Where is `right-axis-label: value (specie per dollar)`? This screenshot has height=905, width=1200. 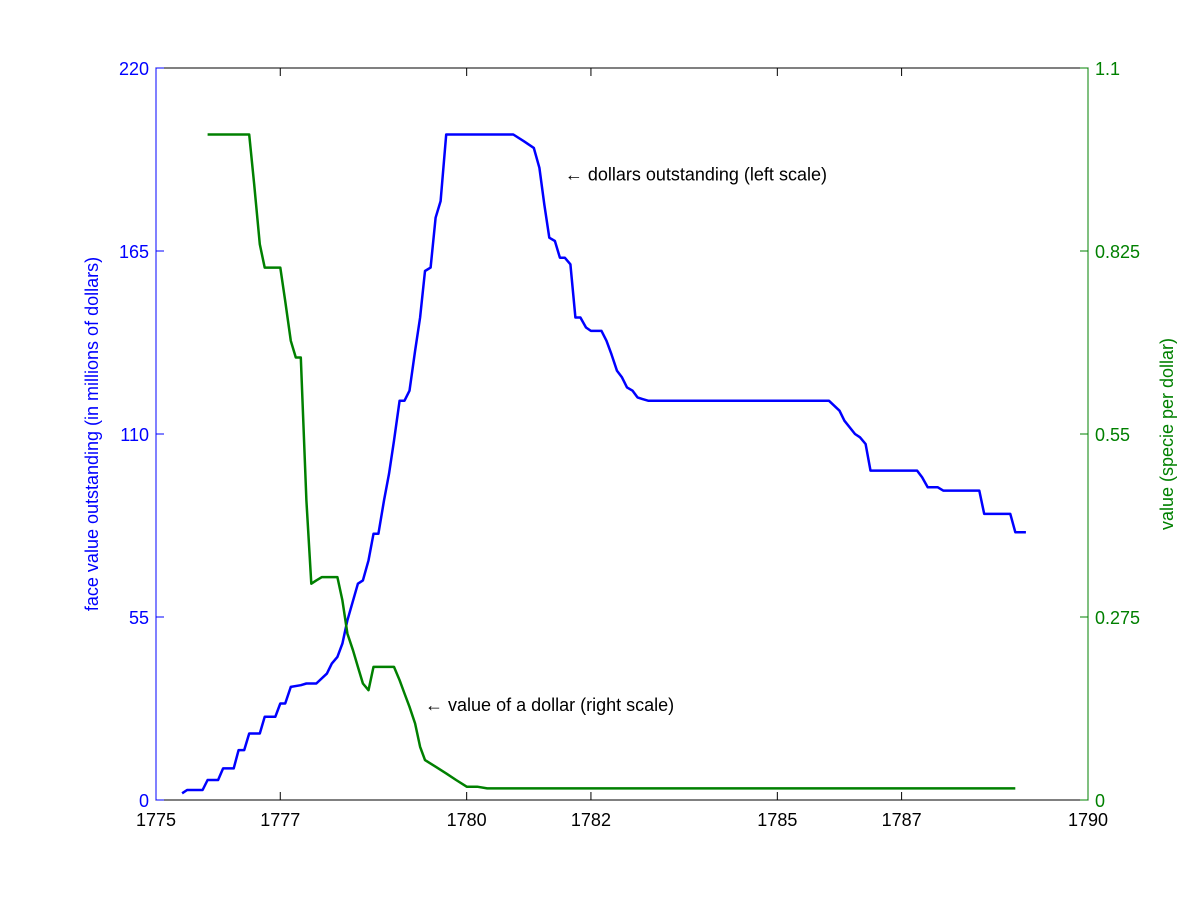
right-axis-label: value (specie per dollar) is located at coordinates (1167, 434).